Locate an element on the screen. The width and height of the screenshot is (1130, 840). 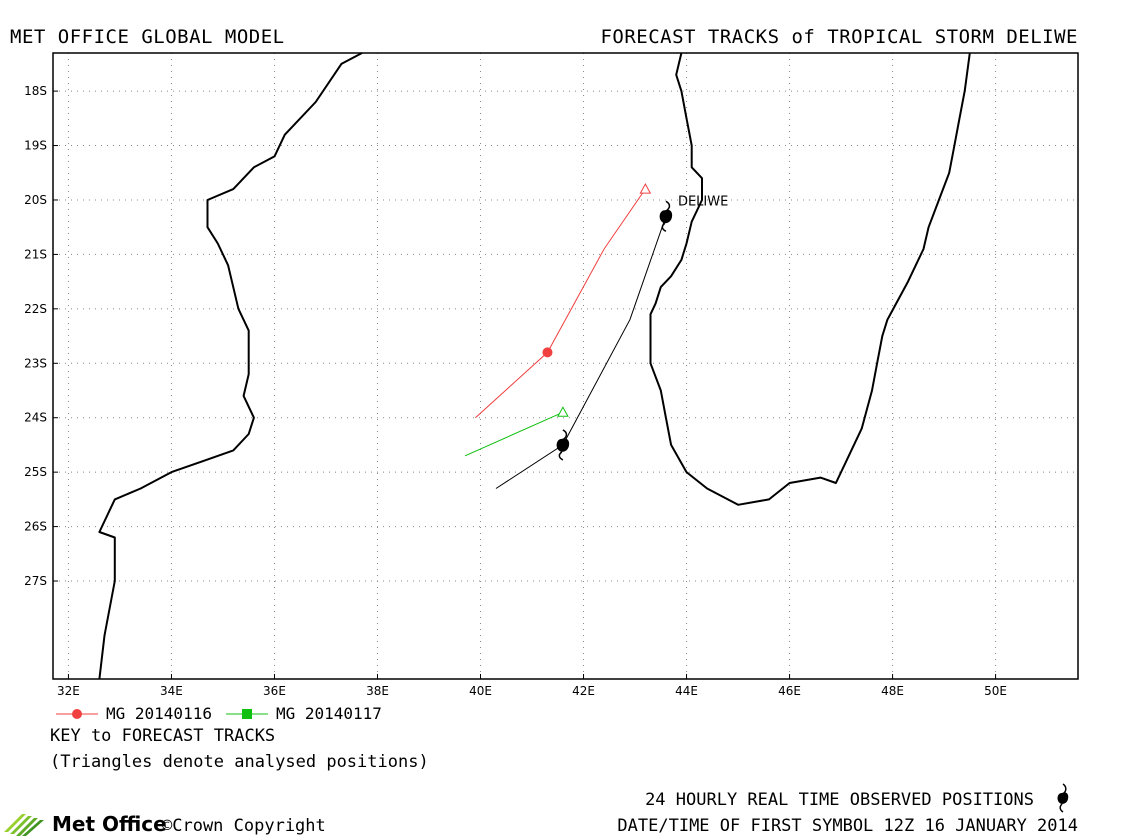
legend-item-mg-20140116: MG 20140116 is located at coordinates (134, 713).